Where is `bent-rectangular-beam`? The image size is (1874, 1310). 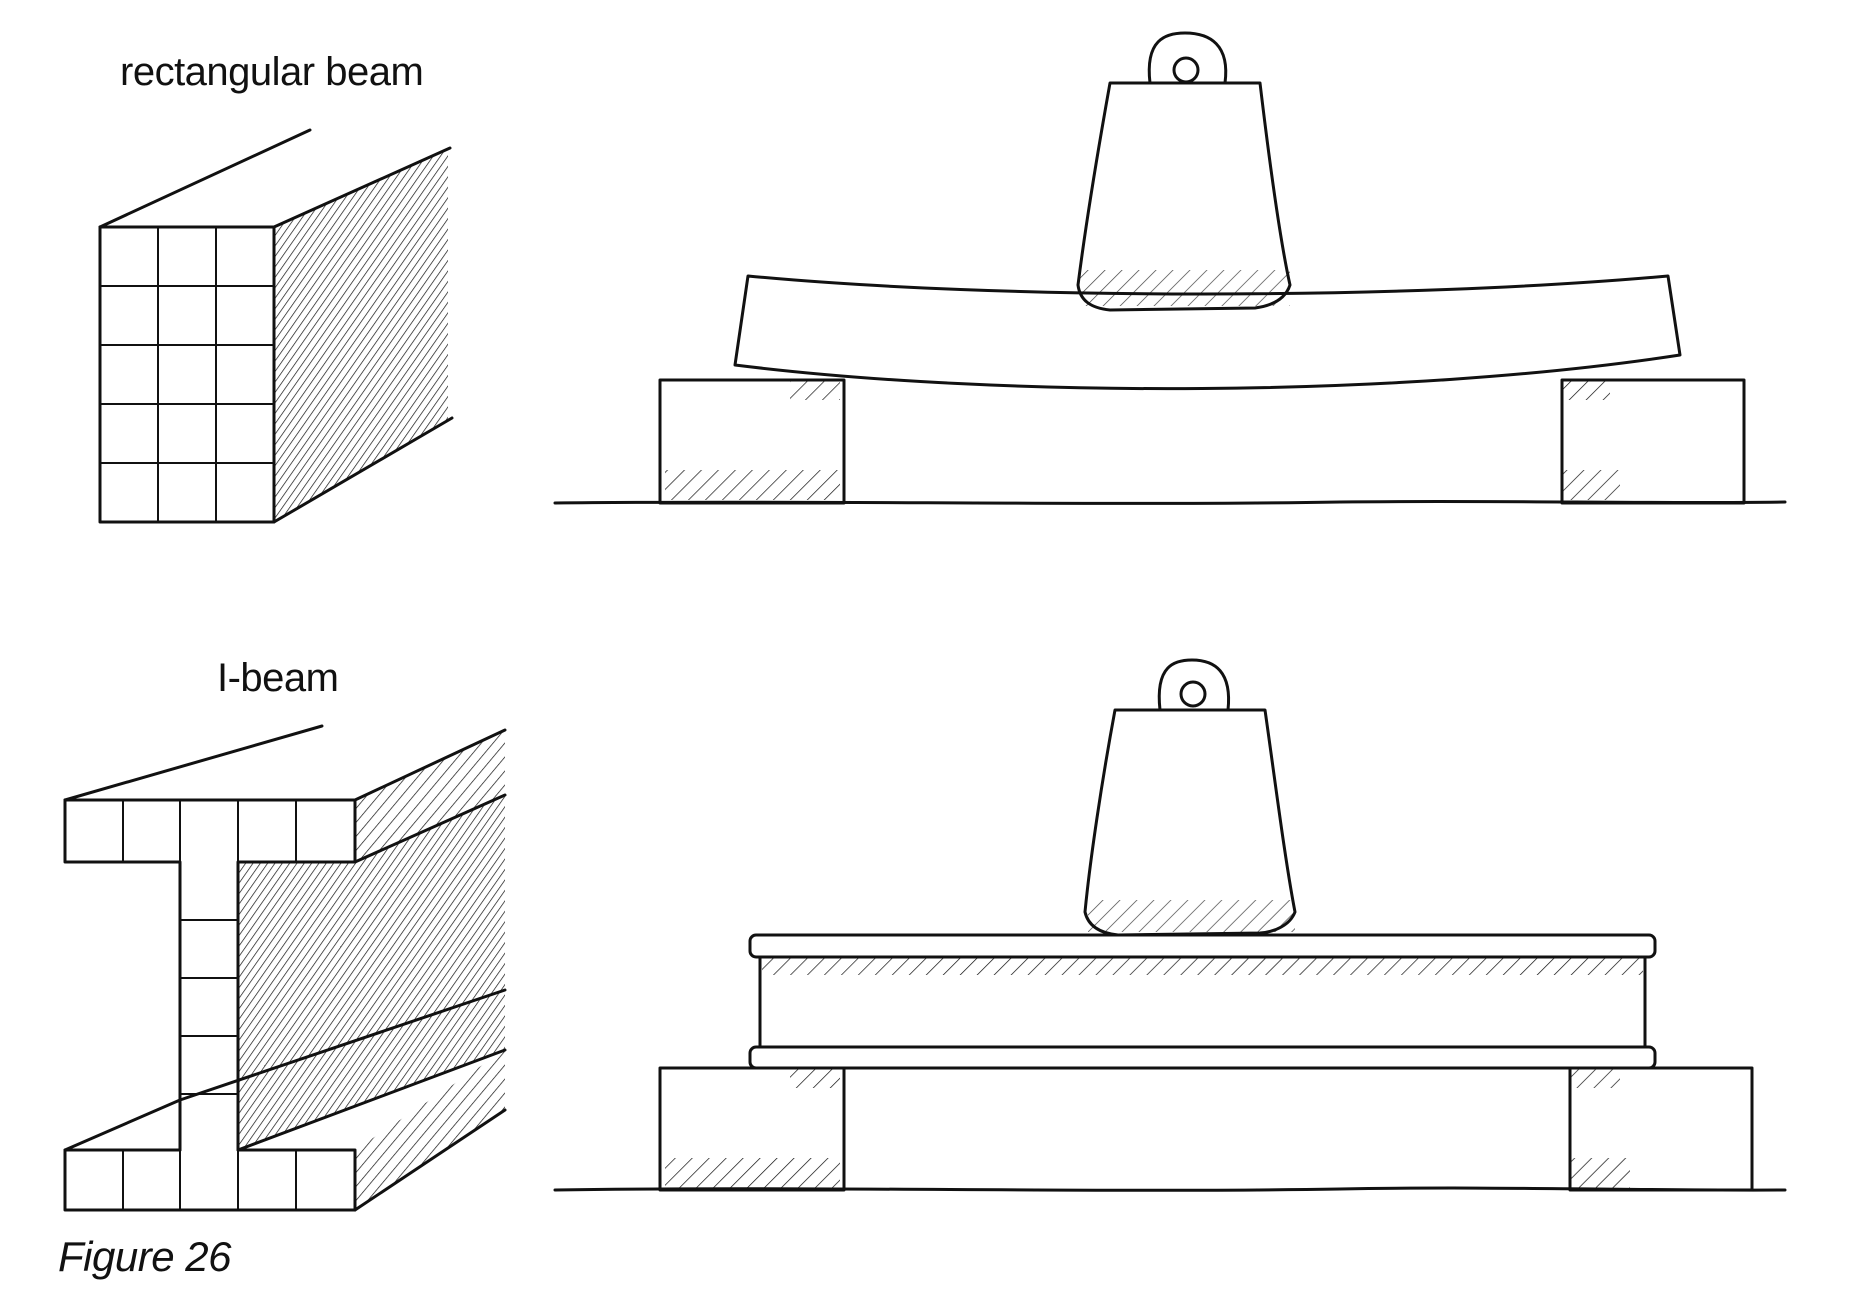 bent-rectangular-beam is located at coordinates (1207, 332).